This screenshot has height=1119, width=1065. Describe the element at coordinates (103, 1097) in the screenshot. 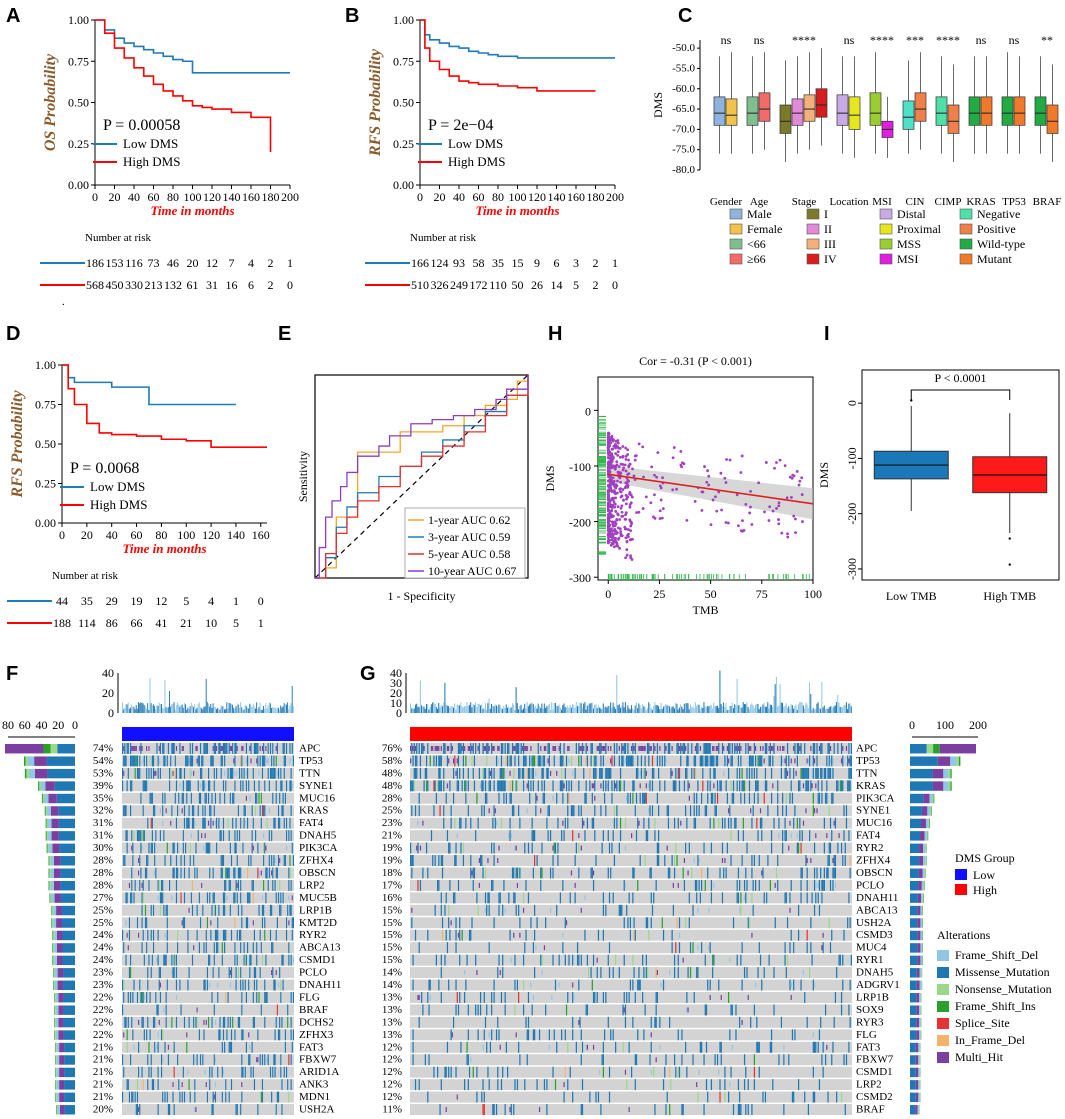

I see `gene-pct: 21%` at that location.